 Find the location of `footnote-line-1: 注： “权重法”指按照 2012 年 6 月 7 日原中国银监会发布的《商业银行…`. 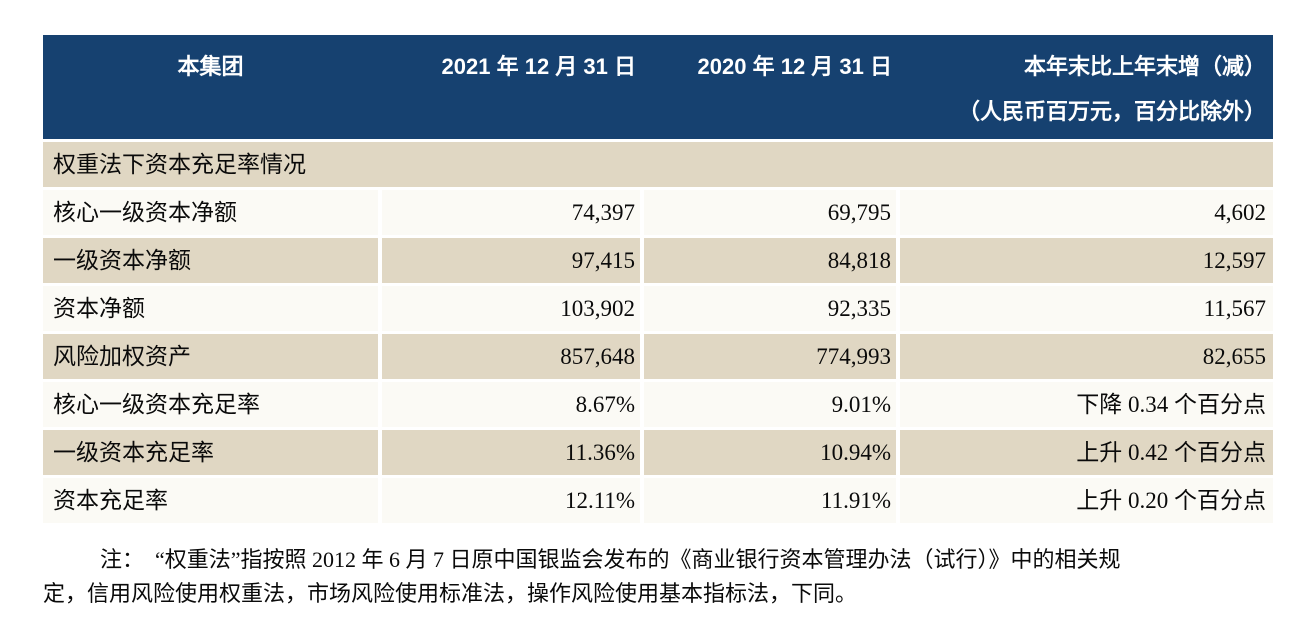

footnote-line-1: 注： “权重法”指按照 2012 年 6 月 7 日原中国银监会发布的《商业银行… is located at coordinates (610, 559).